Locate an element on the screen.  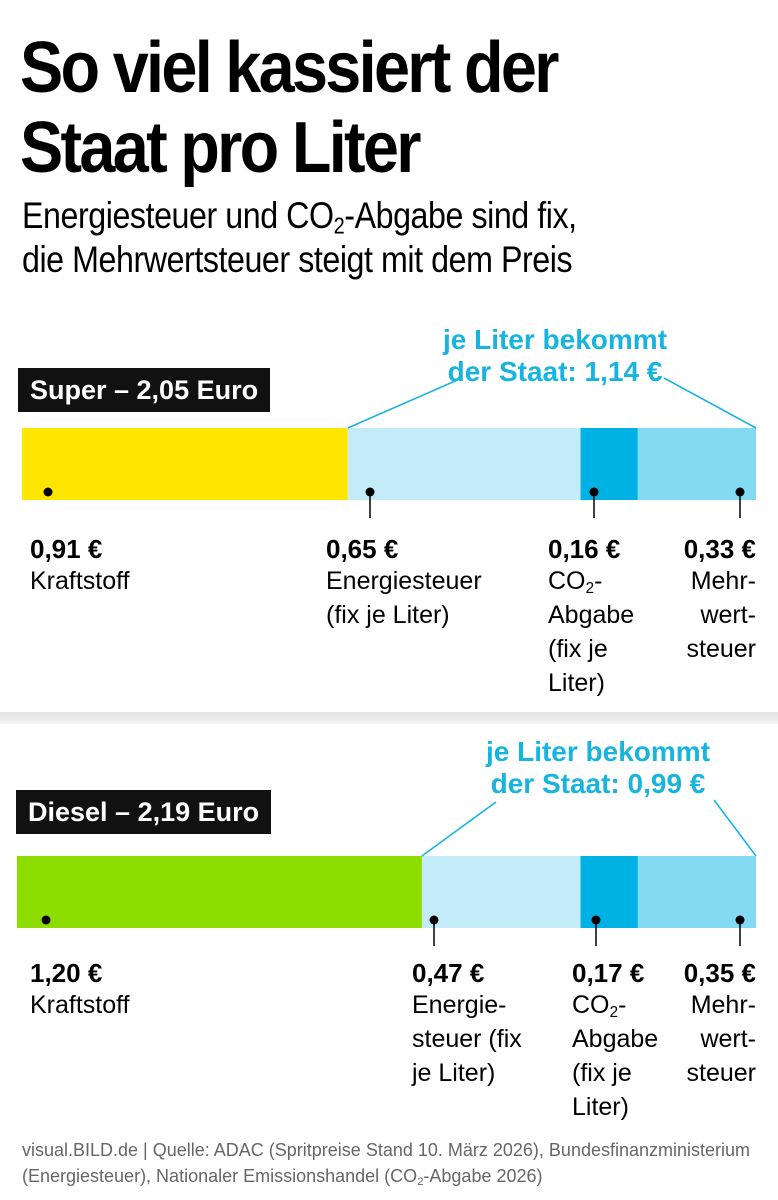
diesel-state-callout: je Liter bekommt der Staat: 0,99 € is located at coordinates (598, 768).